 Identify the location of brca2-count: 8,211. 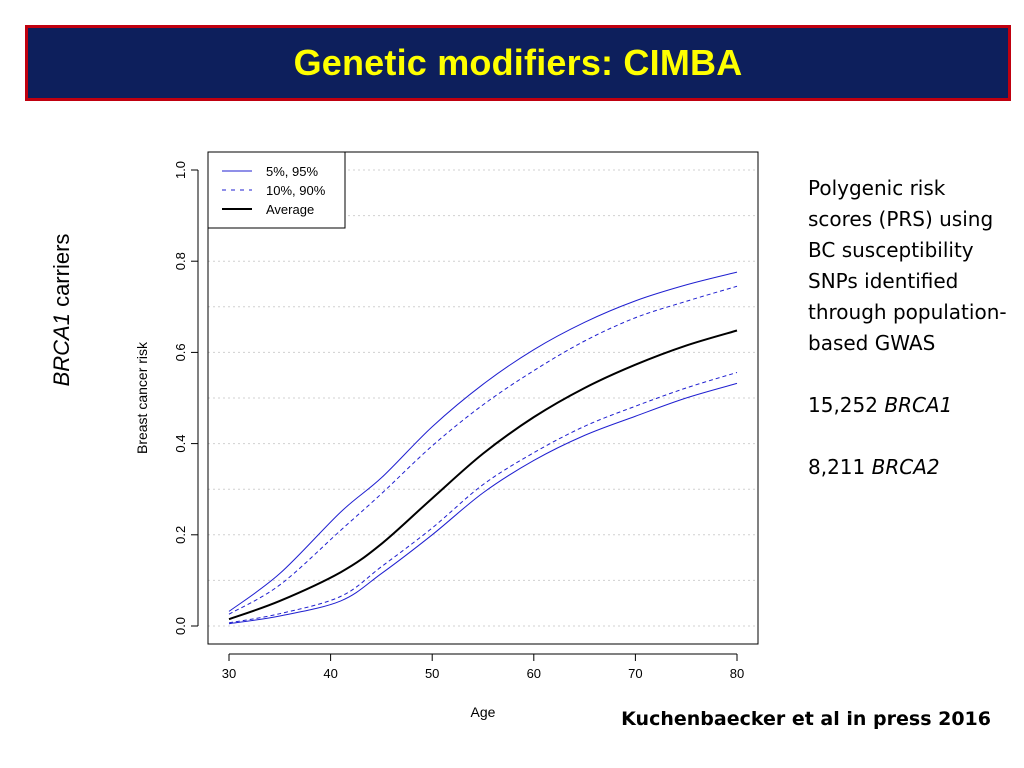
(840, 467).